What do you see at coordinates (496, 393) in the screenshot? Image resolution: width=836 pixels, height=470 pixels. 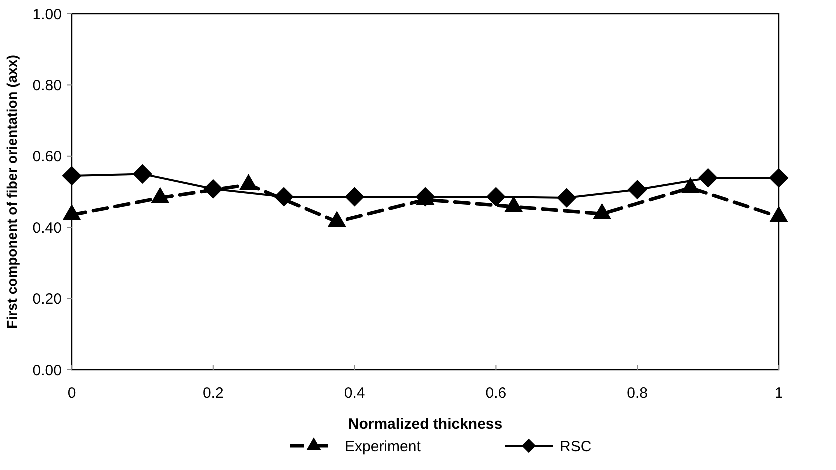 I see `x-tick-label: 0.6` at bounding box center [496, 393].